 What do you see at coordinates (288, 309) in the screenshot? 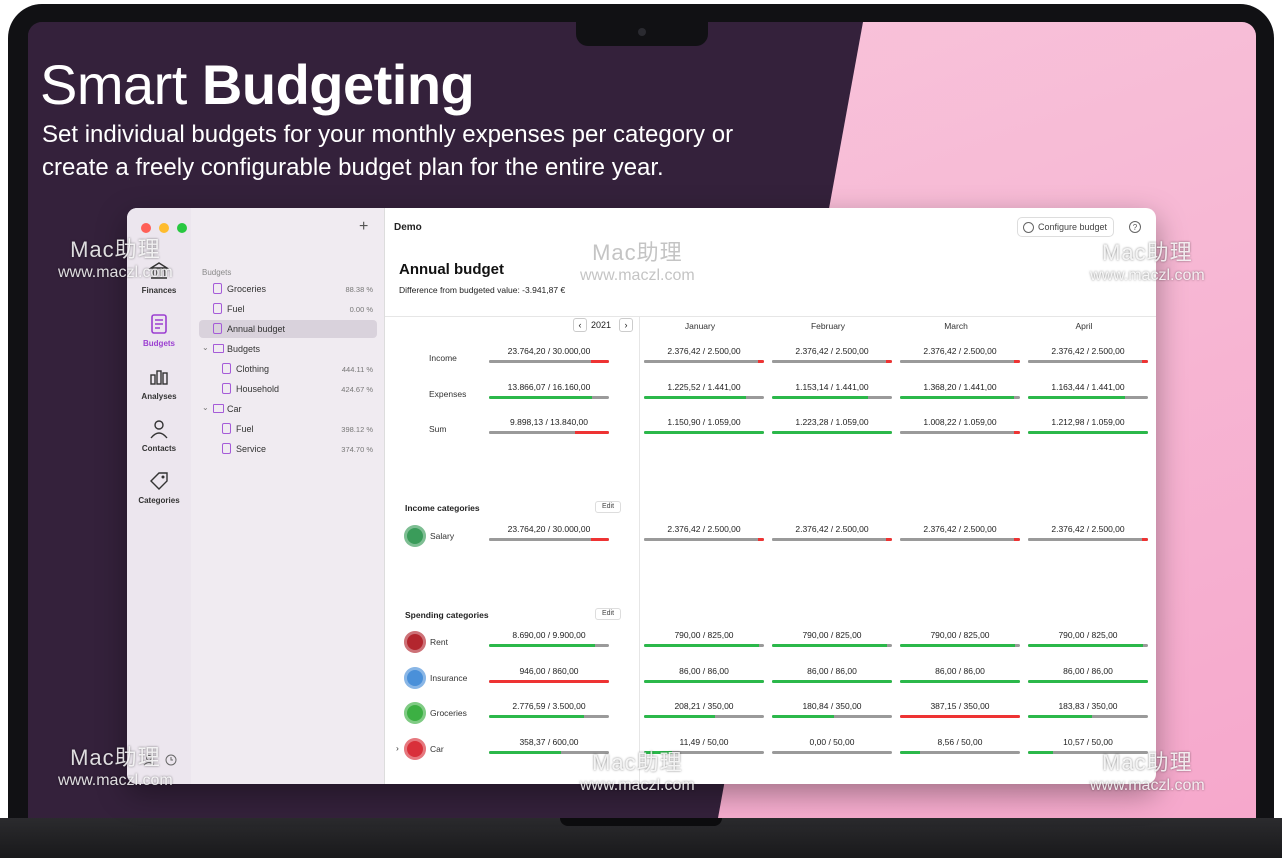
I see `sidebar-item-fuel: Fuel 0.00 %` at bounding box center [288, 309].